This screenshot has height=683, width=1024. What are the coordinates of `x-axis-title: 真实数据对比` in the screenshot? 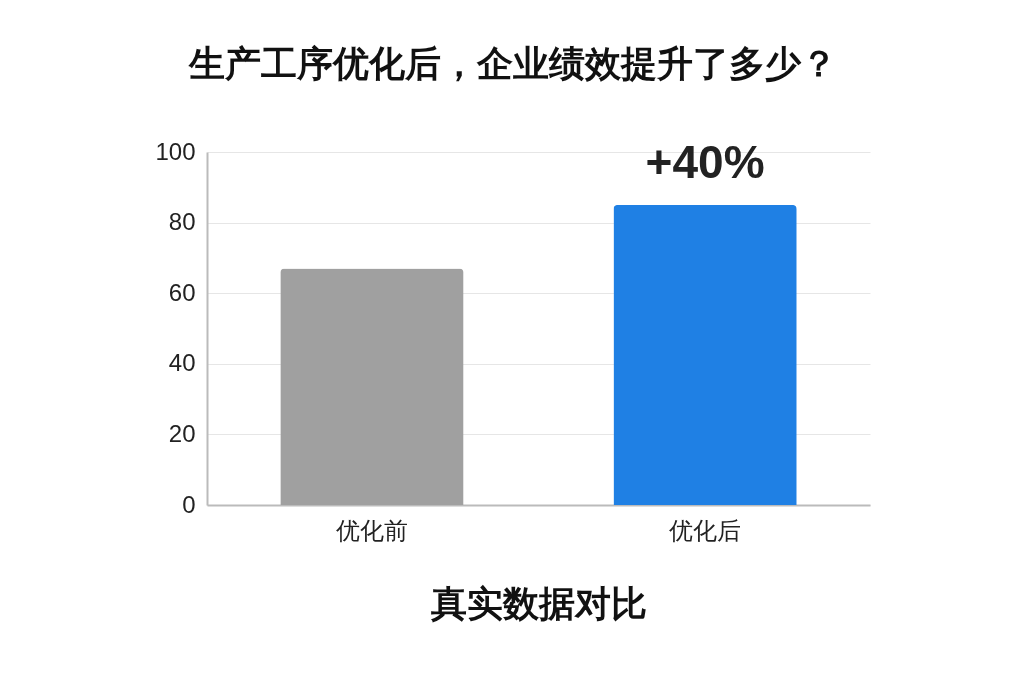 It's located at (538, 603).